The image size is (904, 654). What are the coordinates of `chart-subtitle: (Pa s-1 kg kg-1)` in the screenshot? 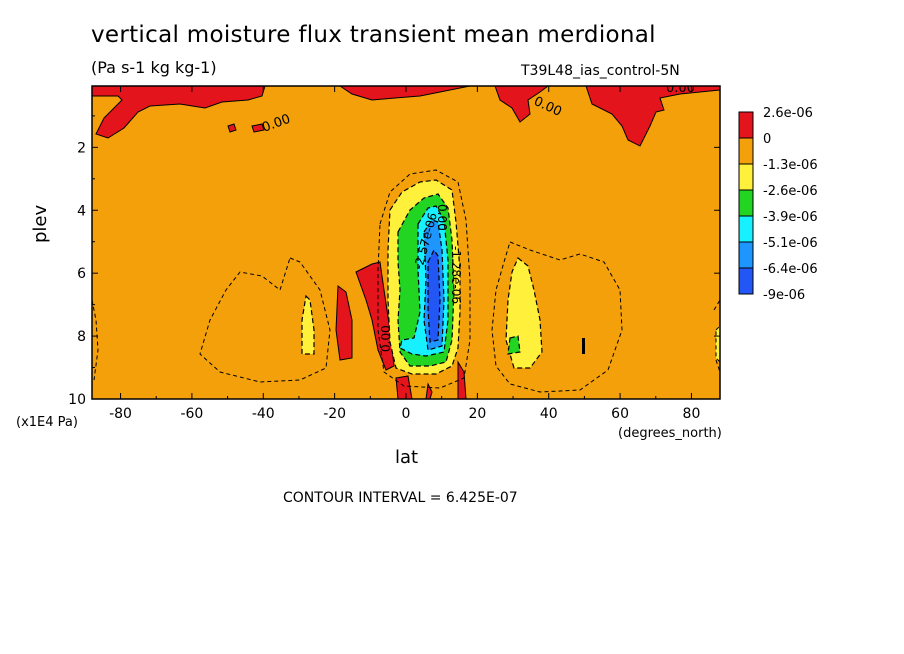 It's located at (154, 67).